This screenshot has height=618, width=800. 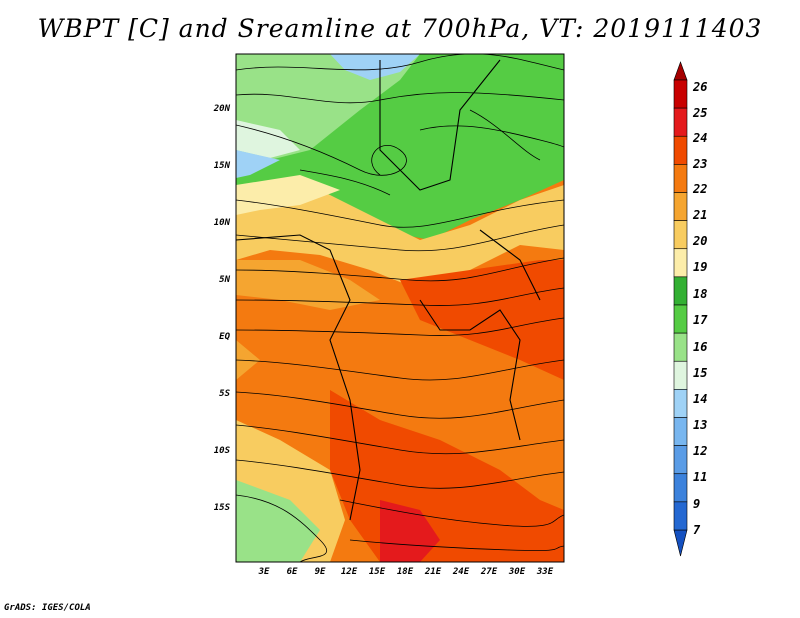 I want to click on lon-label: 21E, so click(x=433, y=572).